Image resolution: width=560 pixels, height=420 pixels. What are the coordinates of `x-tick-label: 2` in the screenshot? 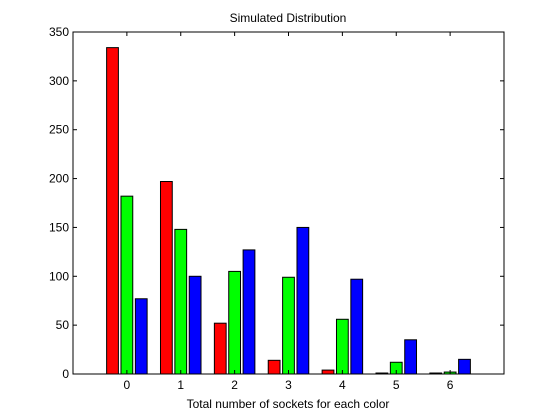 It's located at (234, 385).